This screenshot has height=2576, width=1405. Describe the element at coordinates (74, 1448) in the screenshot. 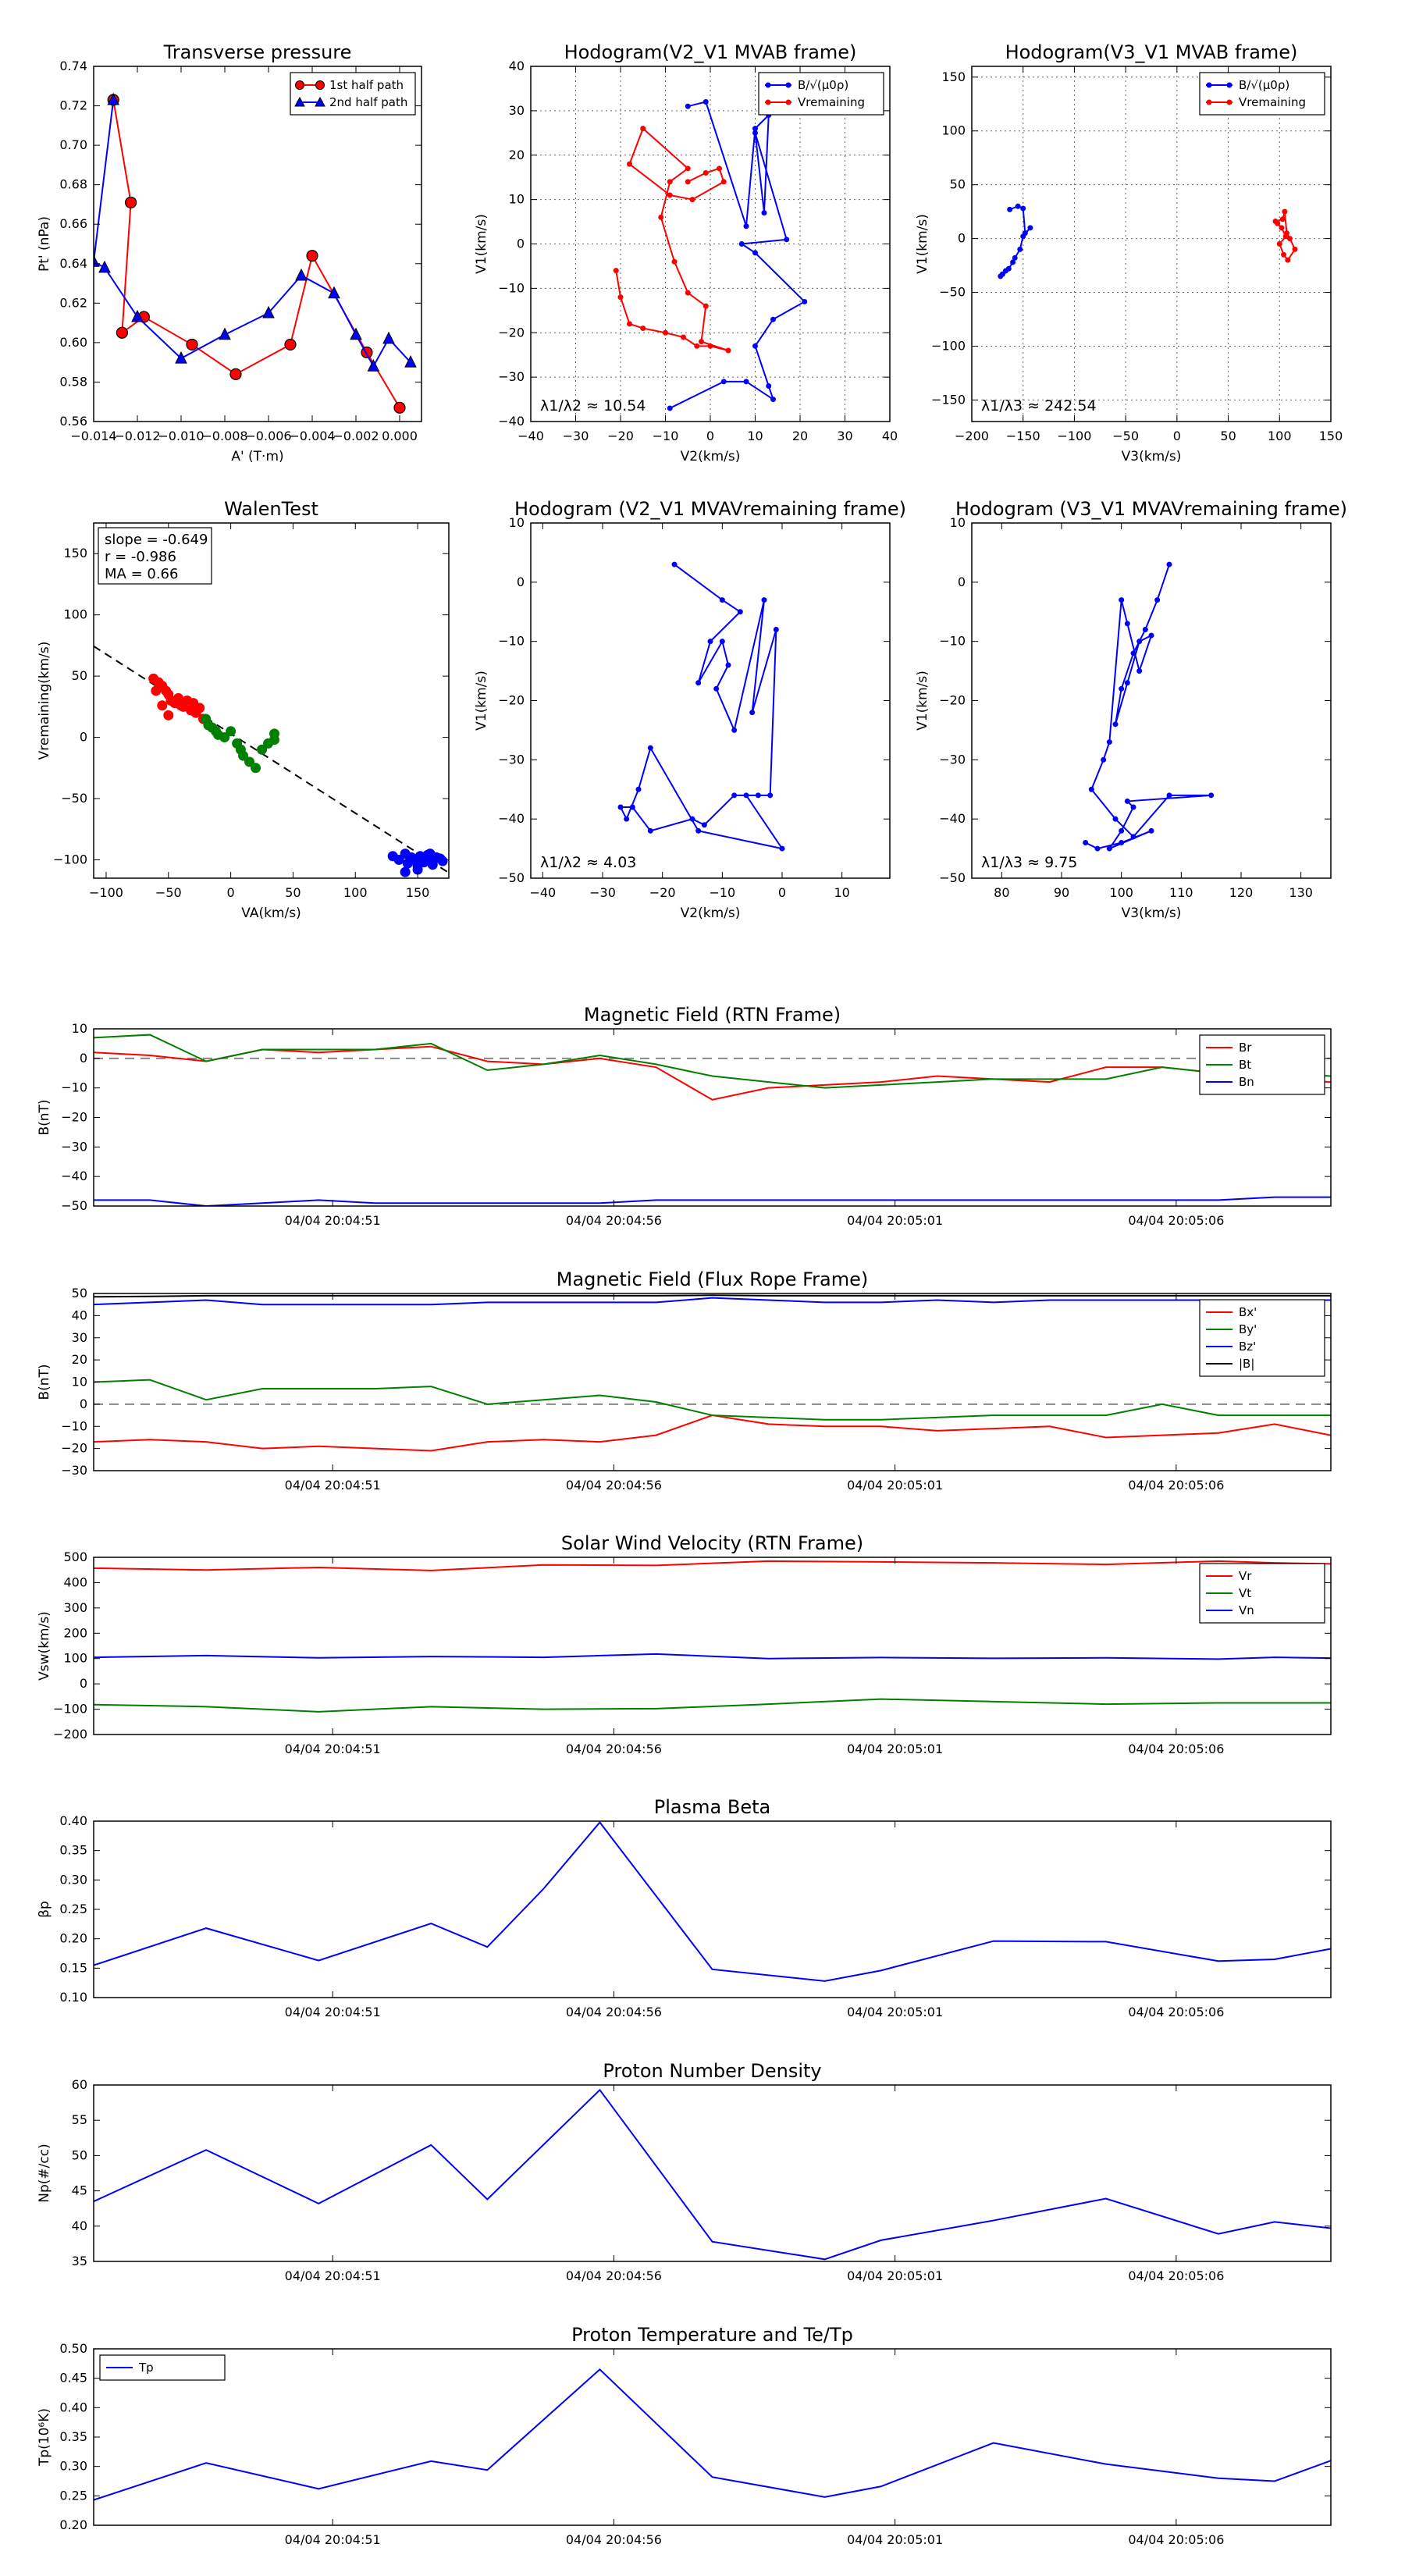

I see `y-tick-label: −20` at that location.